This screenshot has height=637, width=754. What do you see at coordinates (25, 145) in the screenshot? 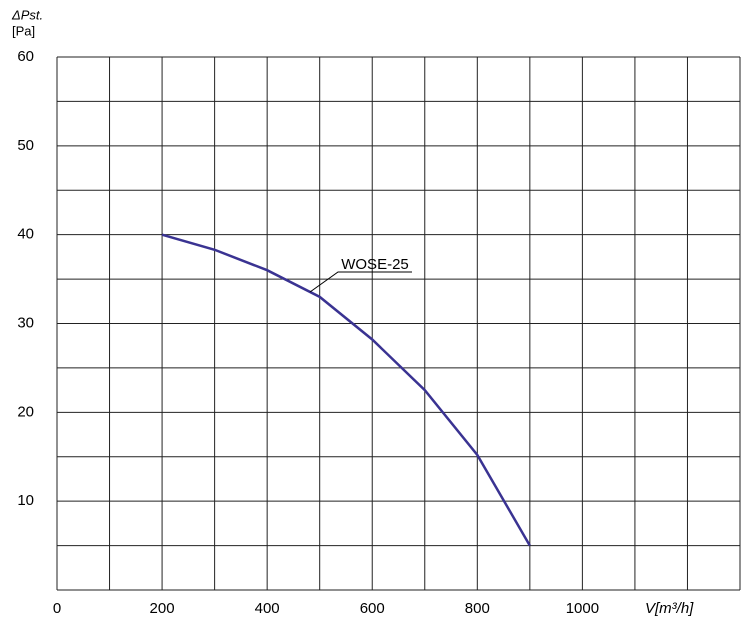
I see `y-tick-label: 50` at bounding box center [25, 145].